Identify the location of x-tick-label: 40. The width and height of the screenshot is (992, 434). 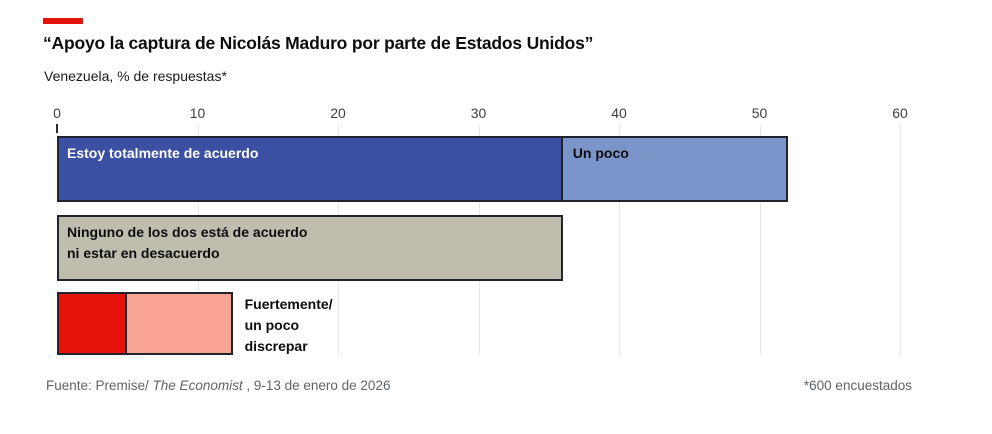
(619, 113).